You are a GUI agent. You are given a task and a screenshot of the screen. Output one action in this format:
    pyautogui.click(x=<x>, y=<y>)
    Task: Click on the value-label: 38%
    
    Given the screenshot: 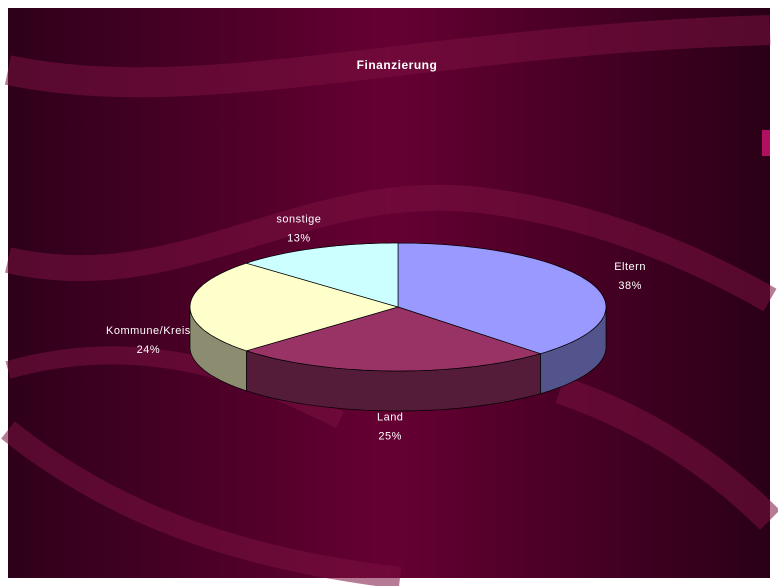 What is the action you would take?
    pyautogui.click(x=630, y=286)
    